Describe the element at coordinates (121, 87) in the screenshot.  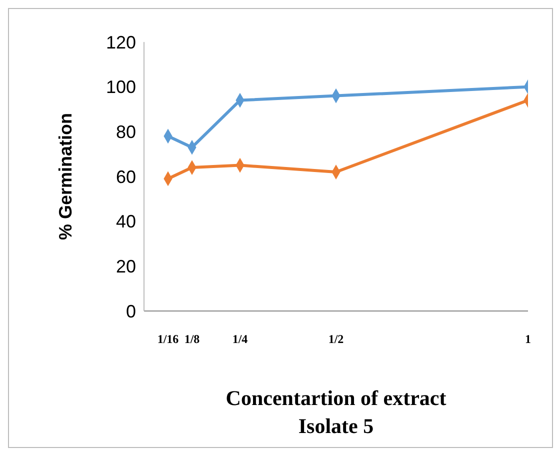
I see `y-tick-label: 100` at that location.